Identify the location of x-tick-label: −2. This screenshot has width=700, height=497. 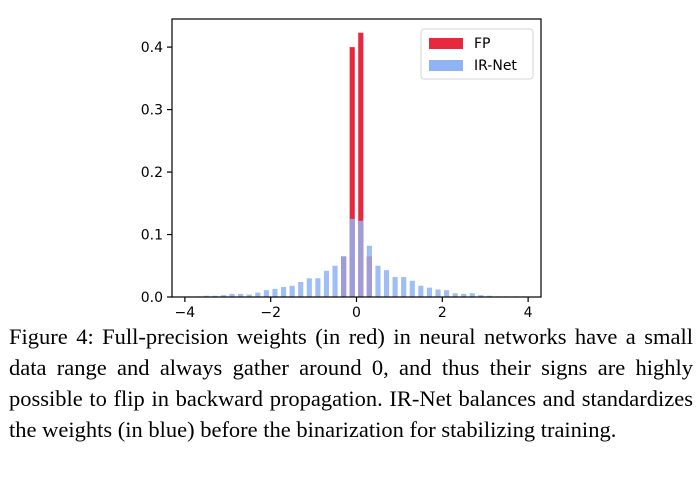
(270, 312).